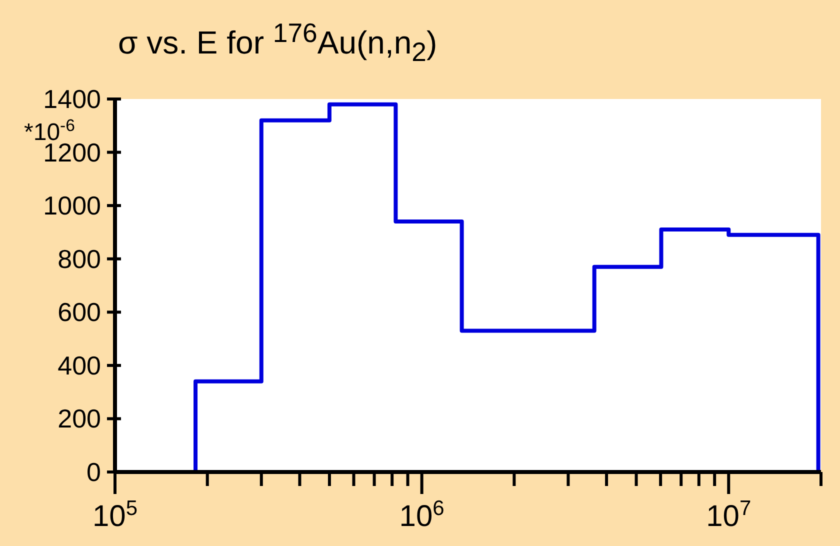 Image resolution: width=840 pixels, height=546 pixels. Describe the element at coordinates (72, 99) in the screenshot. I see `y-tick-label: 1400` at that location.